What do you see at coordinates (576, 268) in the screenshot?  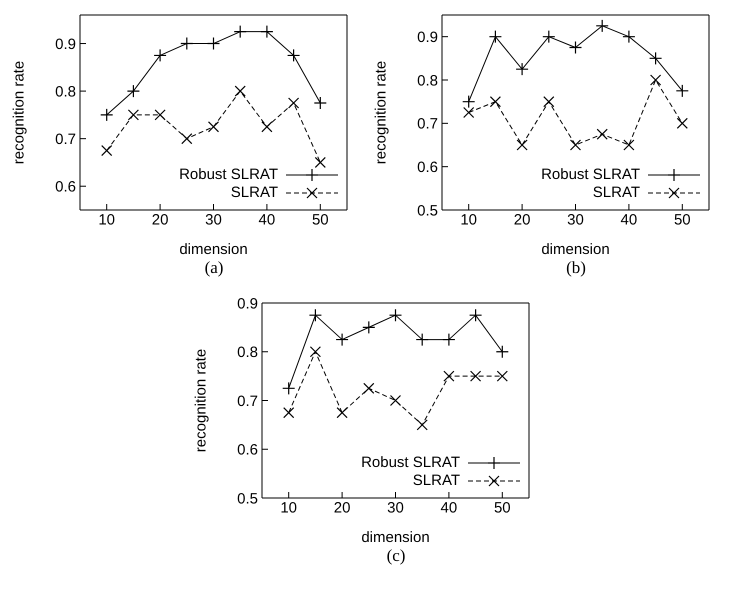 I see `text: (b)` at bounding box center [576, 268].